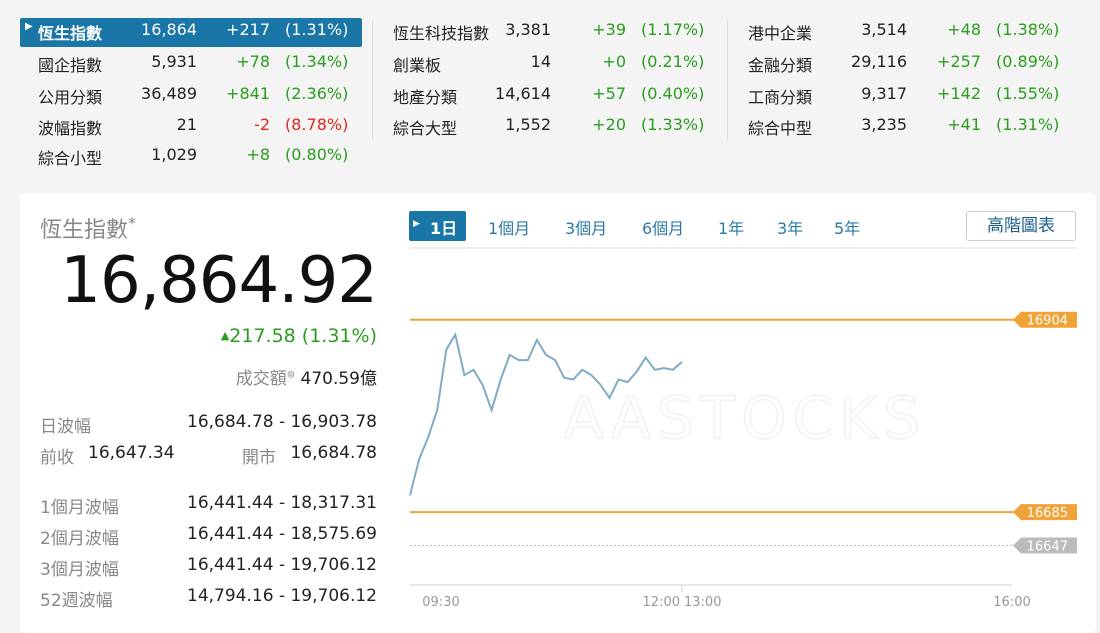 The width and height of the screenshot is (1100, 633). Describe the element at coordinates (79, 570) in the screenshot. I see `range-label: 3個月波幅` at that location.